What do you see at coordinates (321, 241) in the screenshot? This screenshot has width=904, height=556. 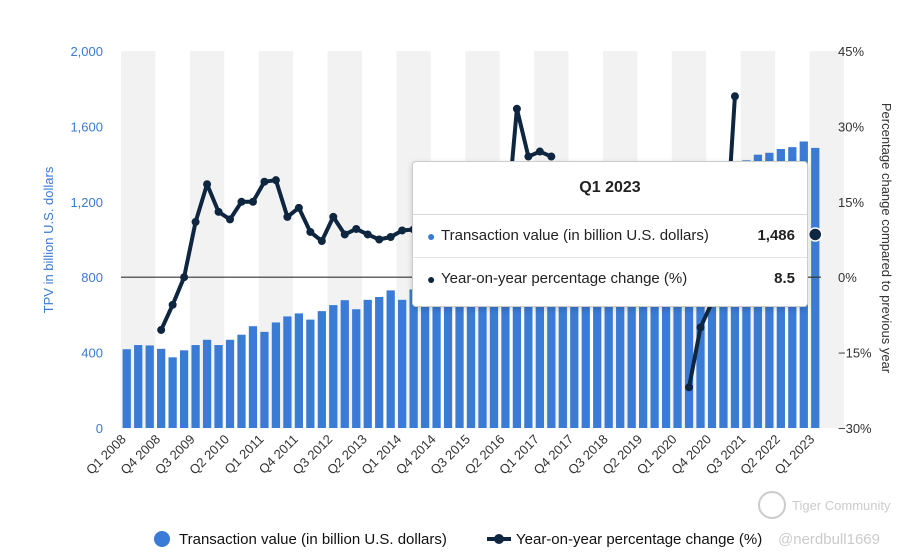 I see `yoy-point-q2-2012` at bounding box center [321, 241].